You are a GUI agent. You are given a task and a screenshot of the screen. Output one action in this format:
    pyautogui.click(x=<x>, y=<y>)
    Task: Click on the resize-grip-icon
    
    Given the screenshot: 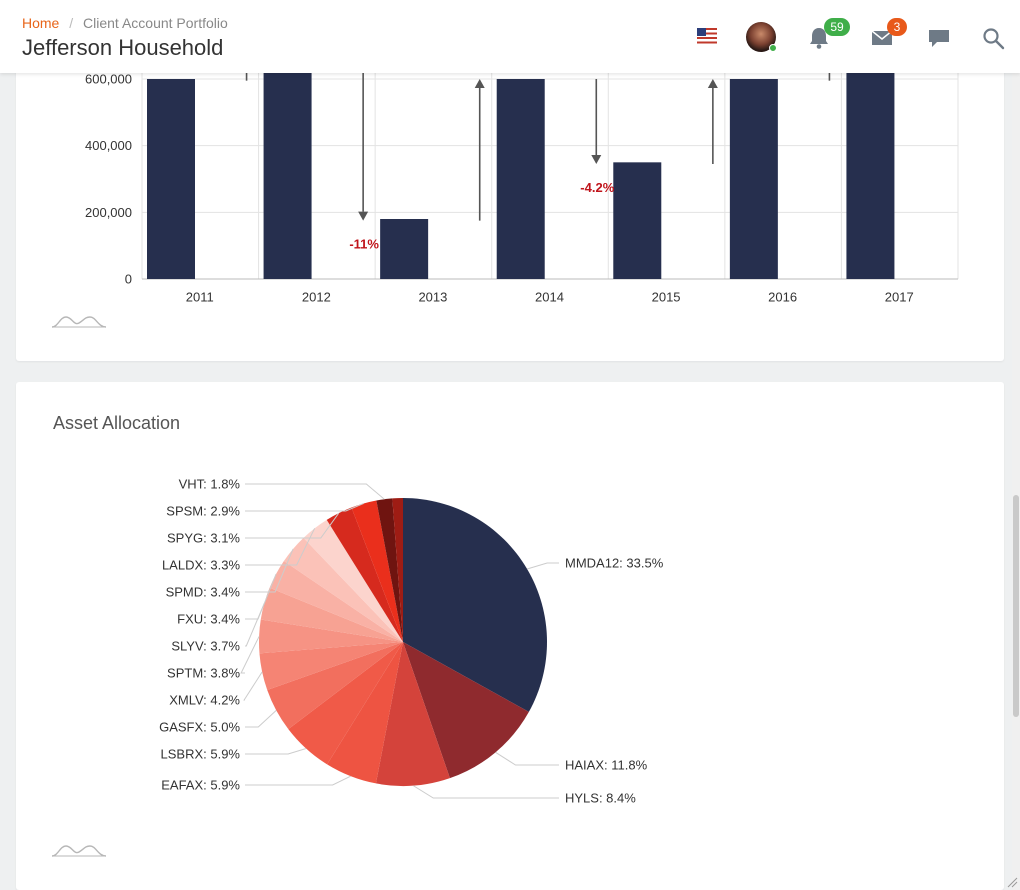 What is the action you would take?
    pyautogui.click(x=1012, y=882)
    